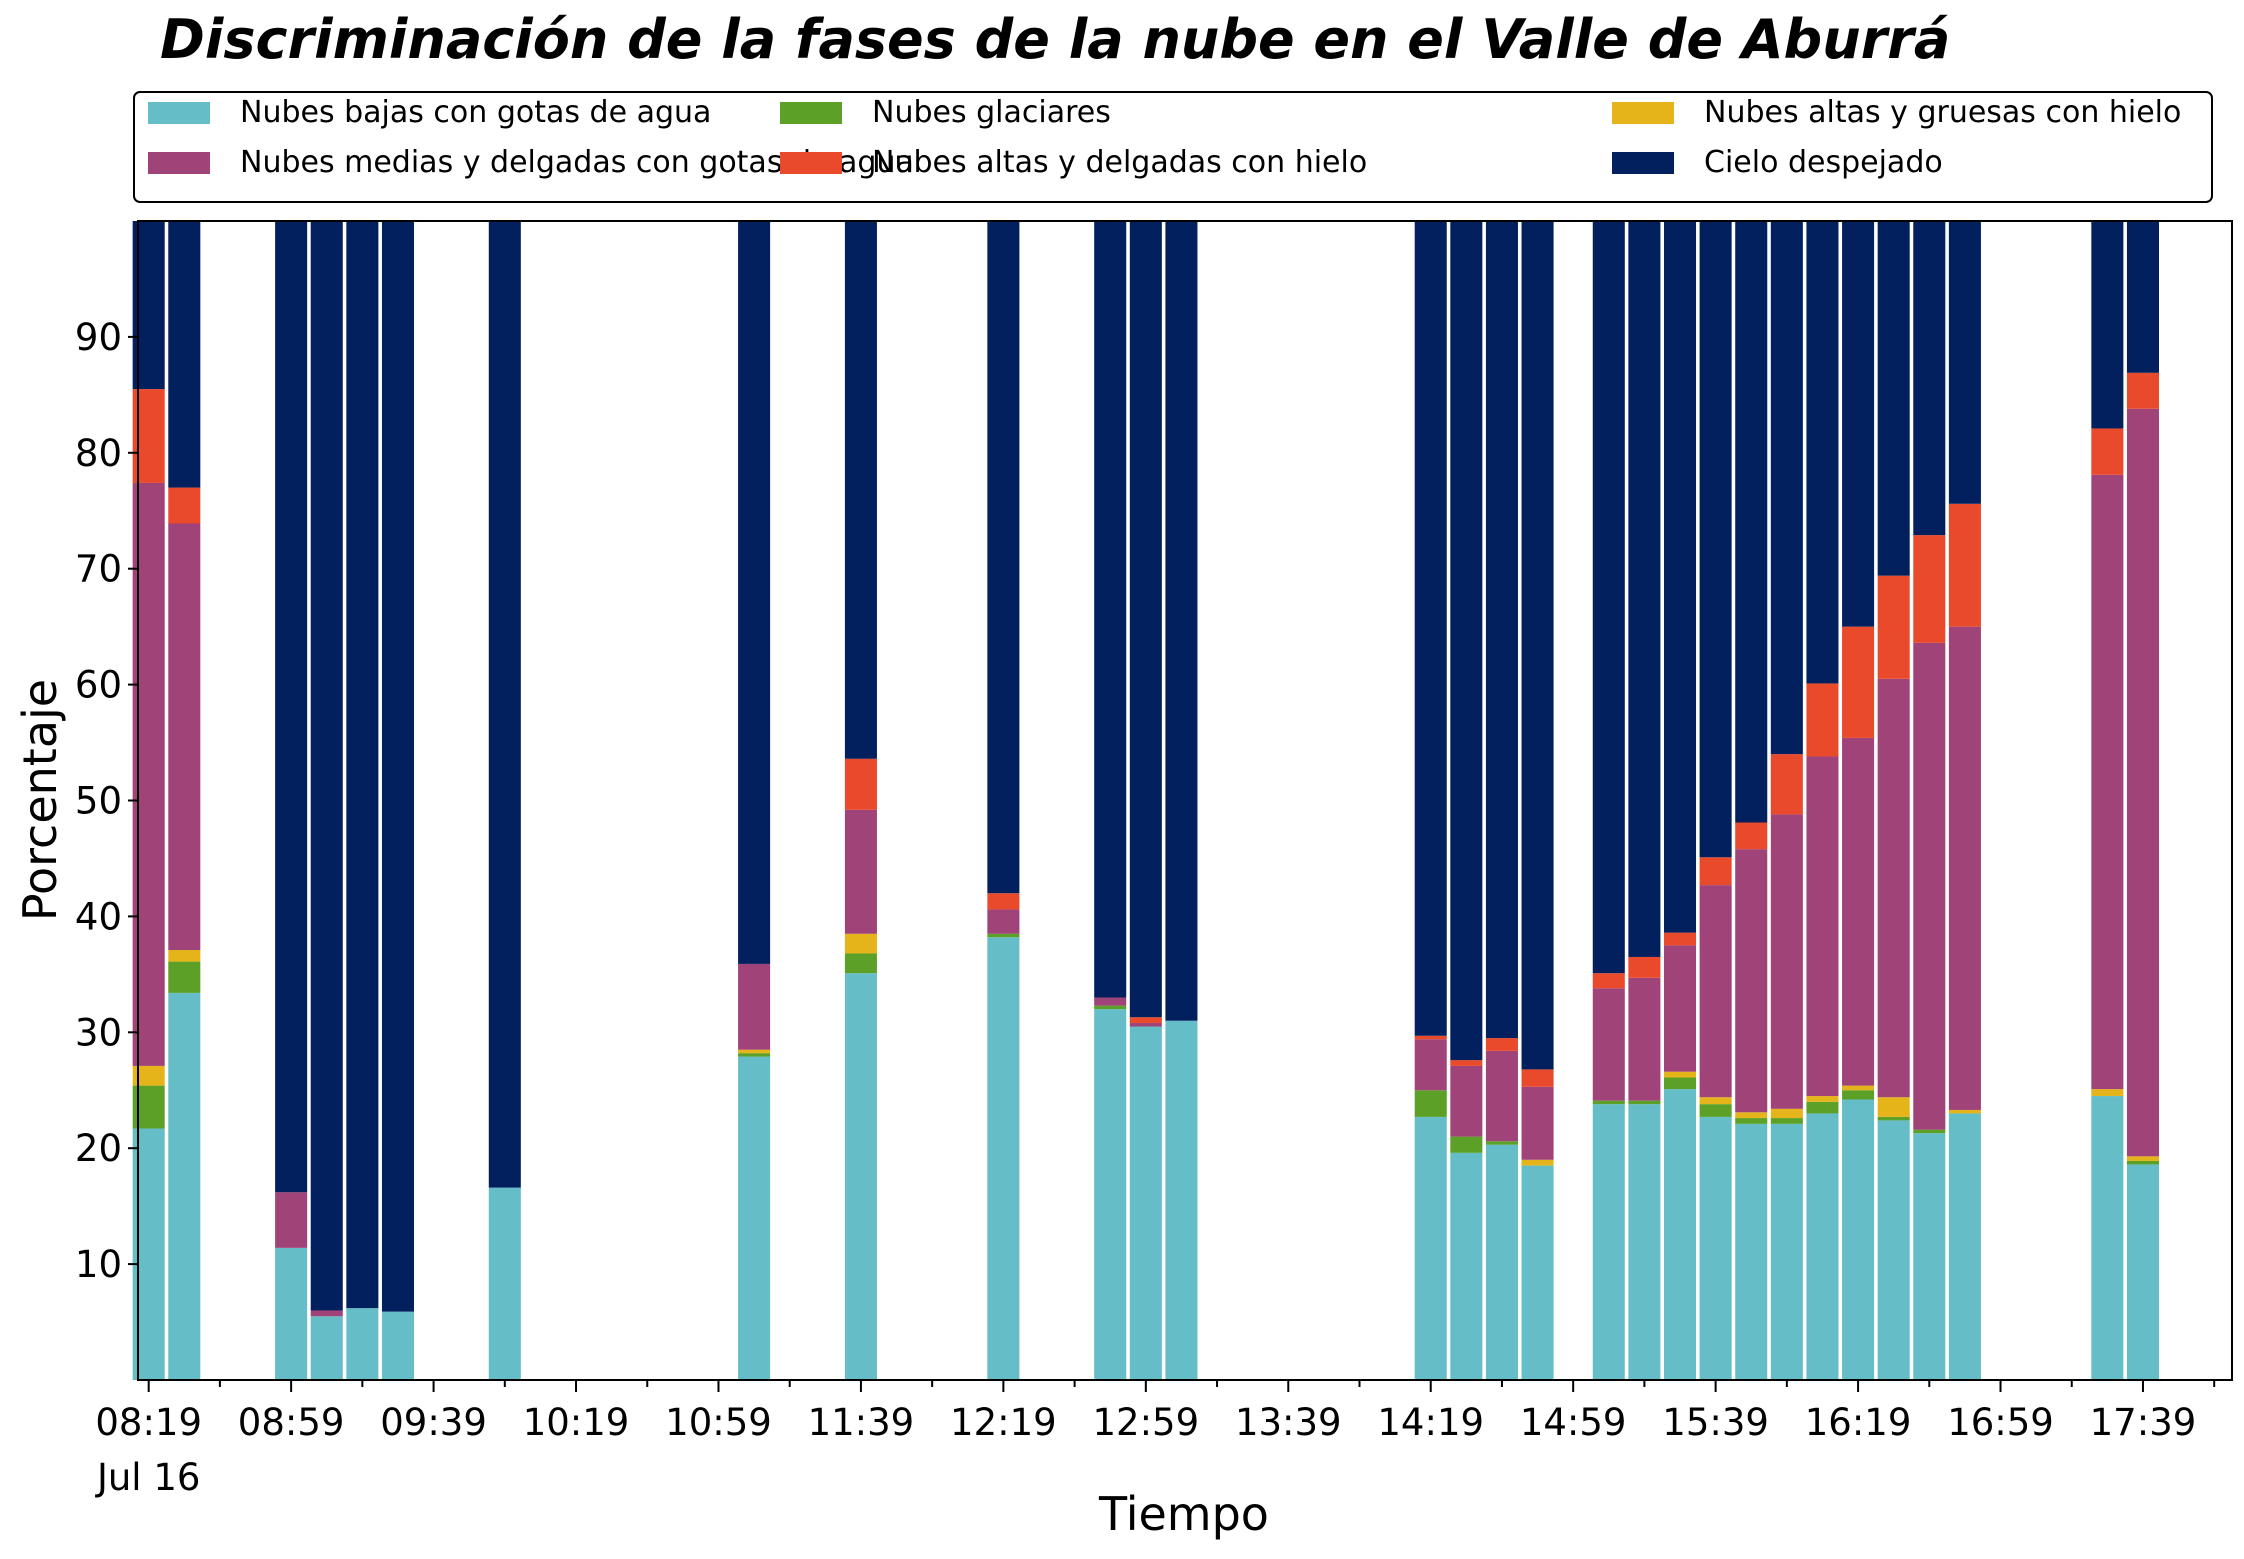 The height and width of the screenshot is (1559, 2244). Describe the element at coordinates (40, 800) in the screenshot. I see `y-axis-label: Porcentaje` at that location.